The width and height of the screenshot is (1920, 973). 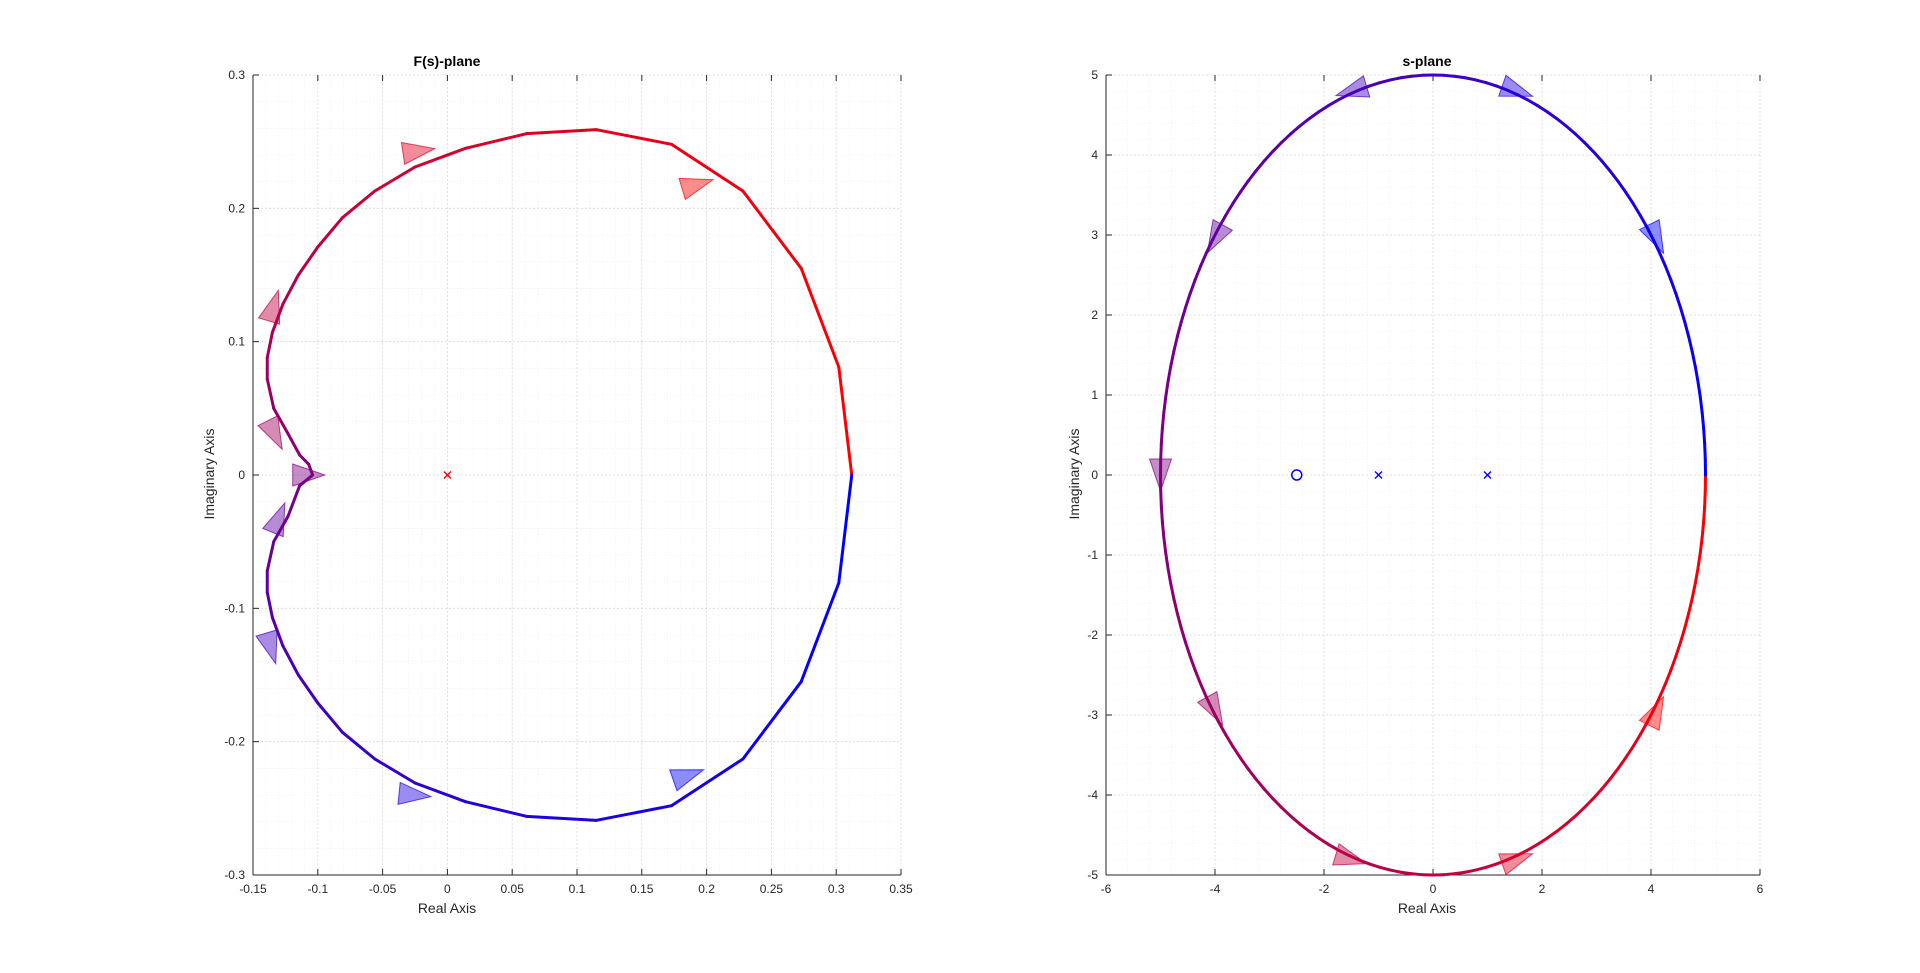 What do you see at coordinates (1427, 908) in the screenshot?
I see `s-plane-xlabel: Real Axis` at bounding box center [1427, 908].